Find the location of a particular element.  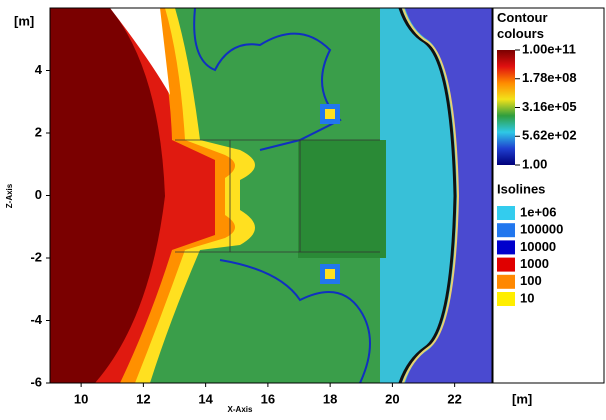

colorbar is located at coordinates (506, 107).